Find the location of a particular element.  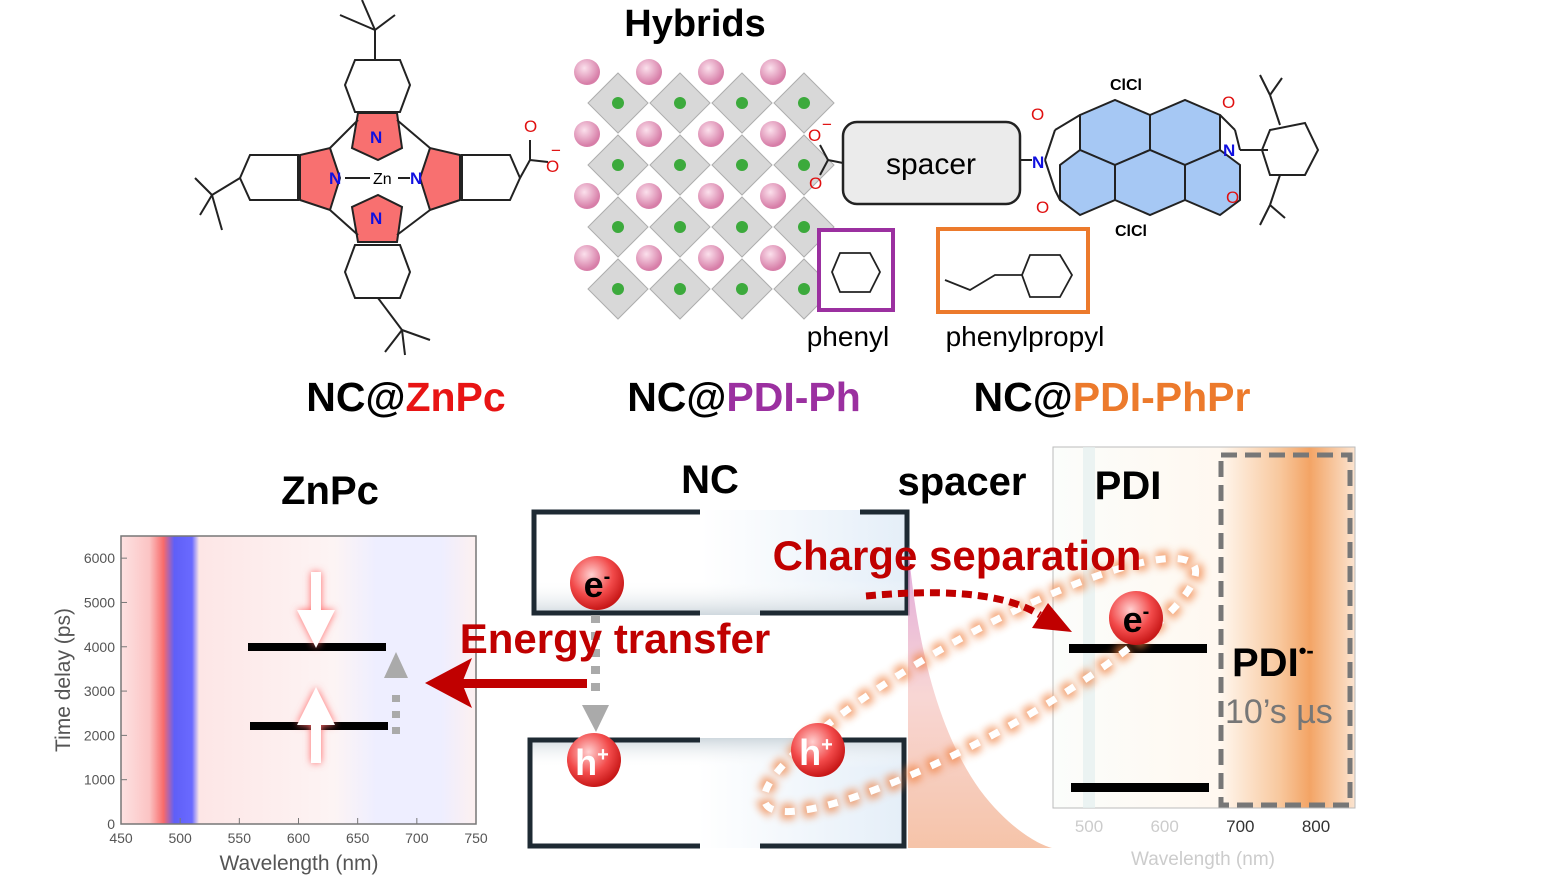

lifetime-label: 10’s µs is located at coordinates (1279, 712).